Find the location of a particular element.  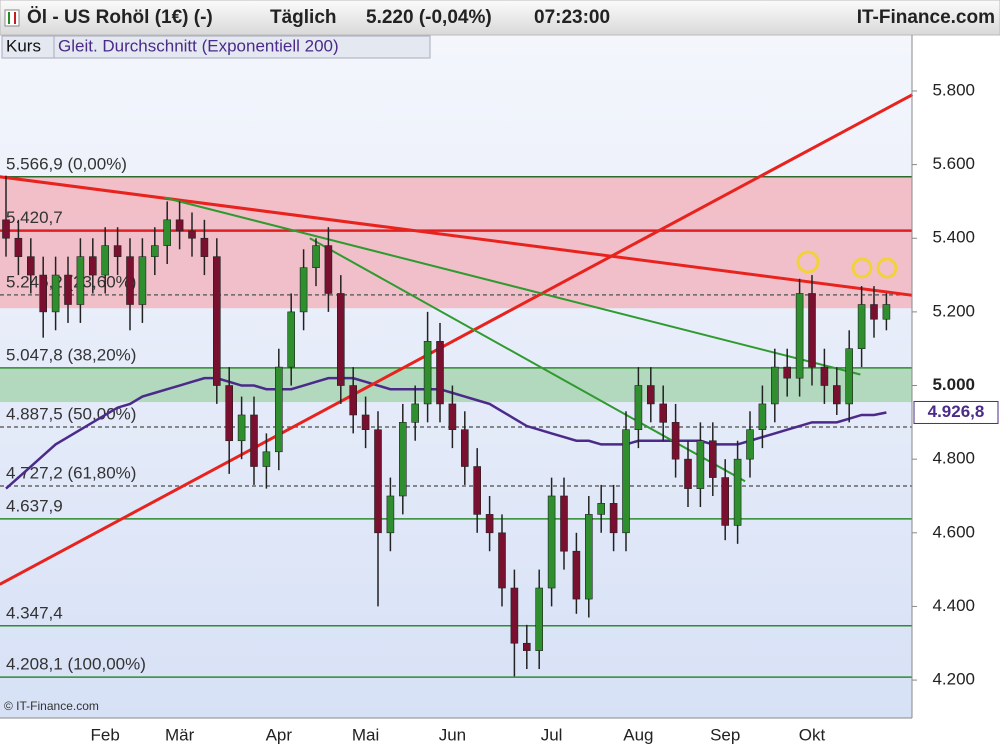

y-tick-label: 5.600 is located at coordinates (953, 163).